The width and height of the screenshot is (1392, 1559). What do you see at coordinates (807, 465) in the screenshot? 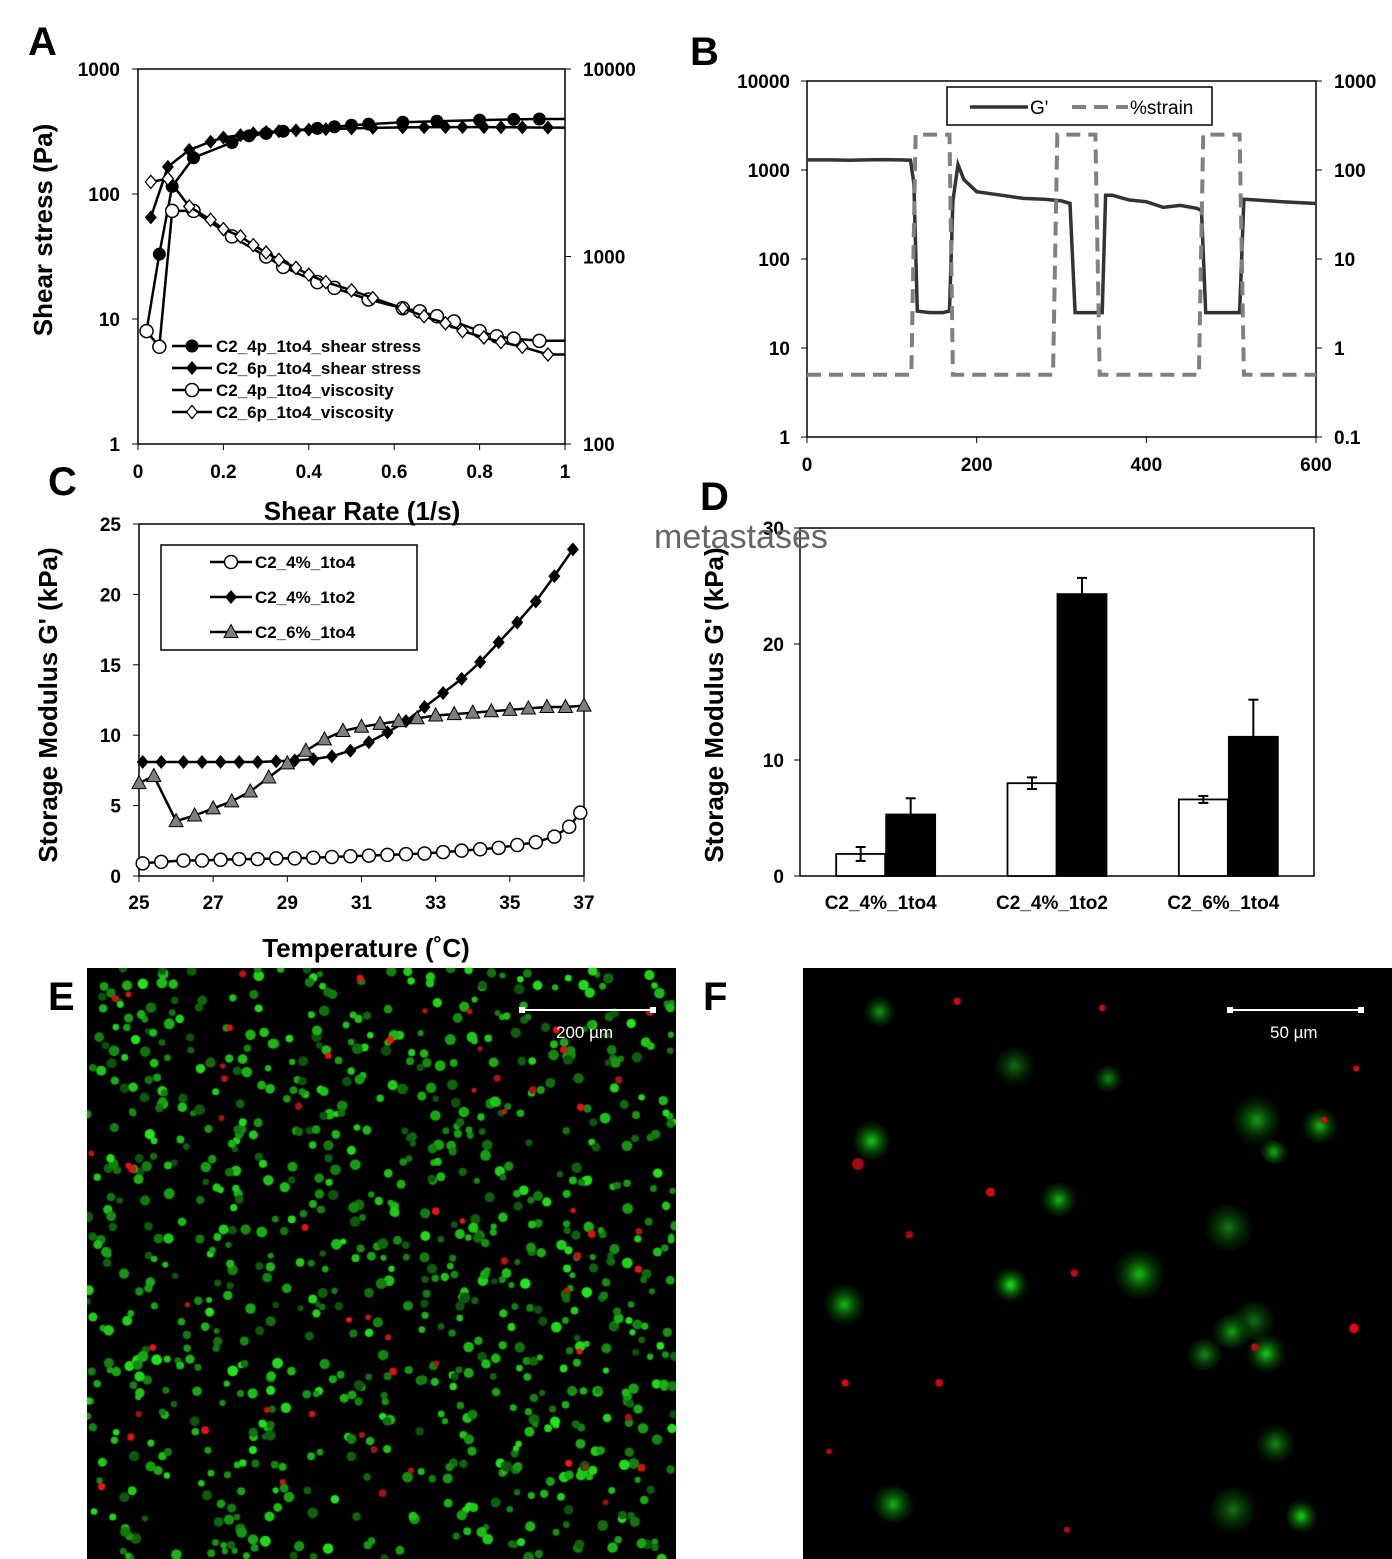
I see `x-tick-label: 0` at bounding box center [807, 465].